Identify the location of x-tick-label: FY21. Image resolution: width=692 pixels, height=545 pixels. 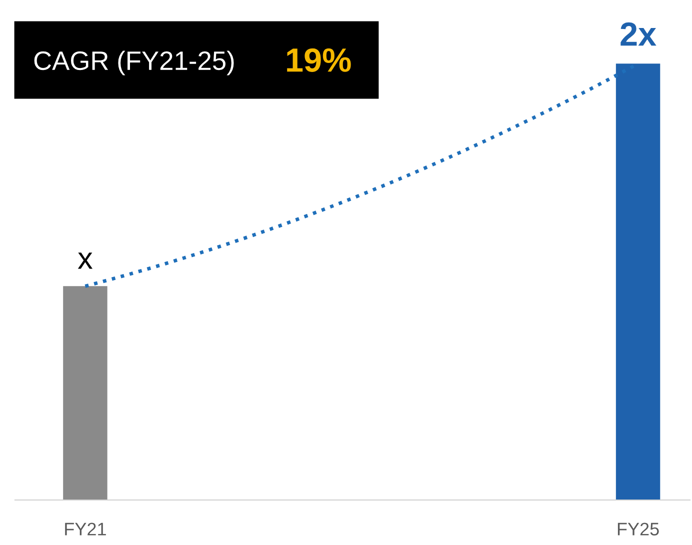
(85, 529).